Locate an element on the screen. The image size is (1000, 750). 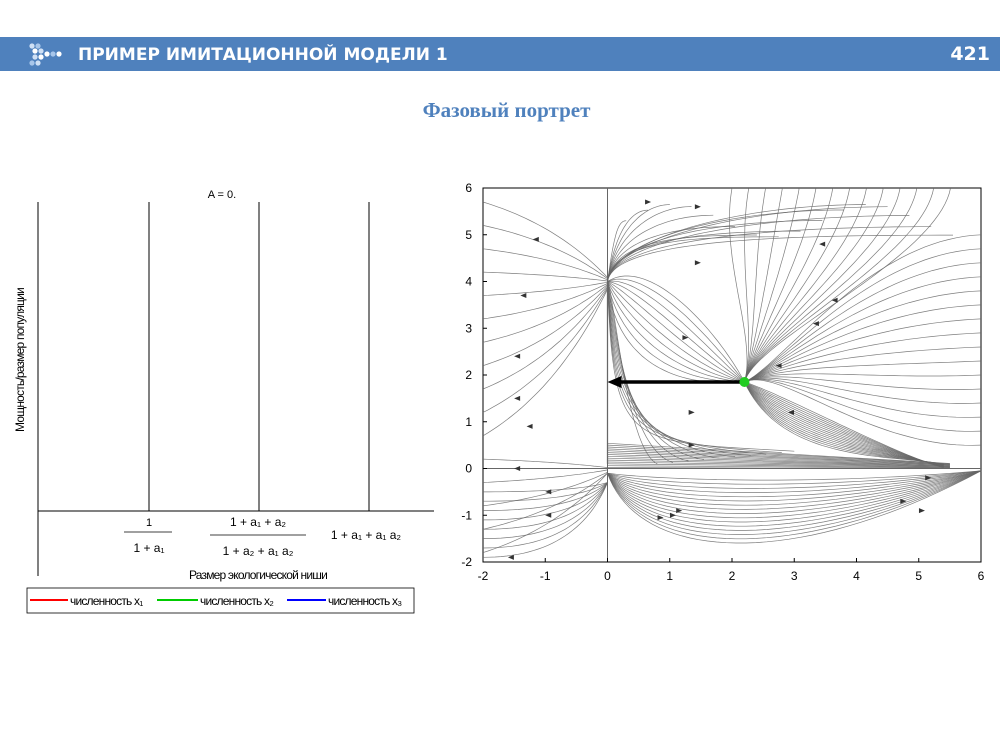
slide-subtitle: Фазовый портрет is located at coordinates (506, 110).